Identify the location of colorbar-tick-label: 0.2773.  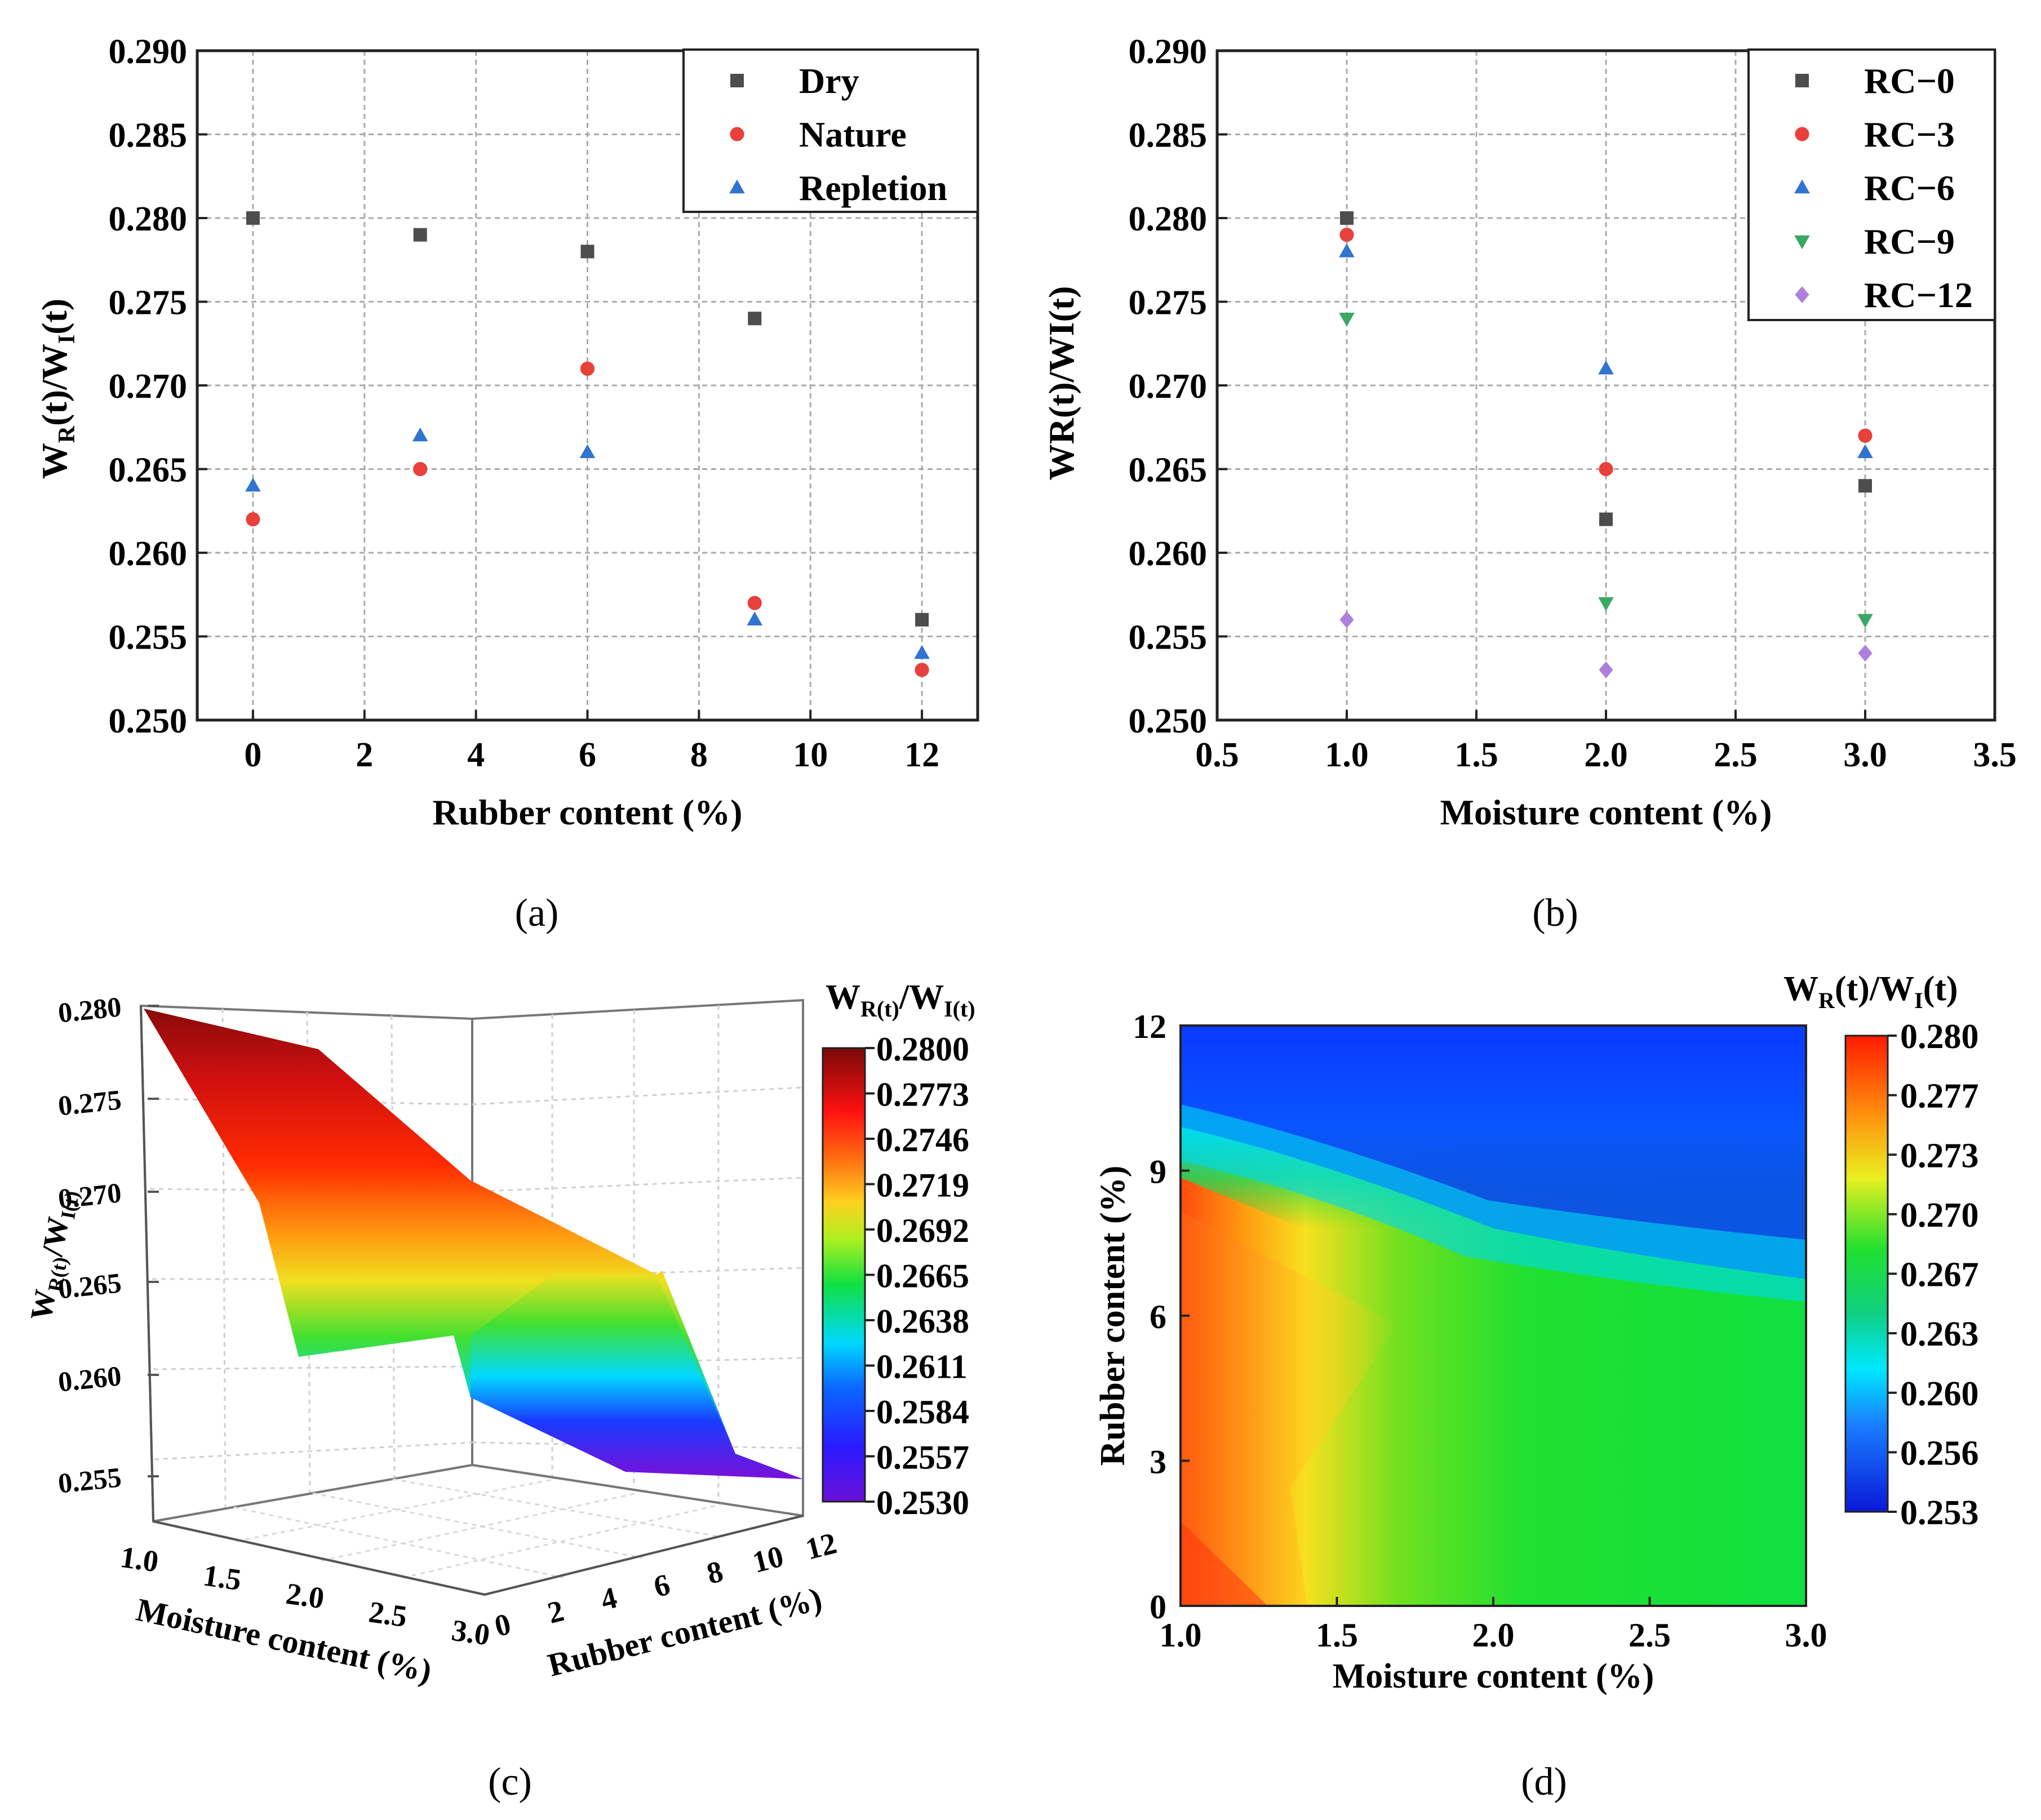
(923, 1094).